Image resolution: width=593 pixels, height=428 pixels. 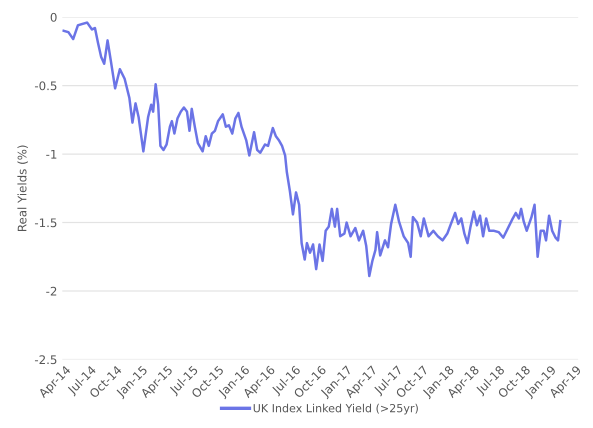 I want to click on y-tick-label: -0.5, so click(x=45, y=85).